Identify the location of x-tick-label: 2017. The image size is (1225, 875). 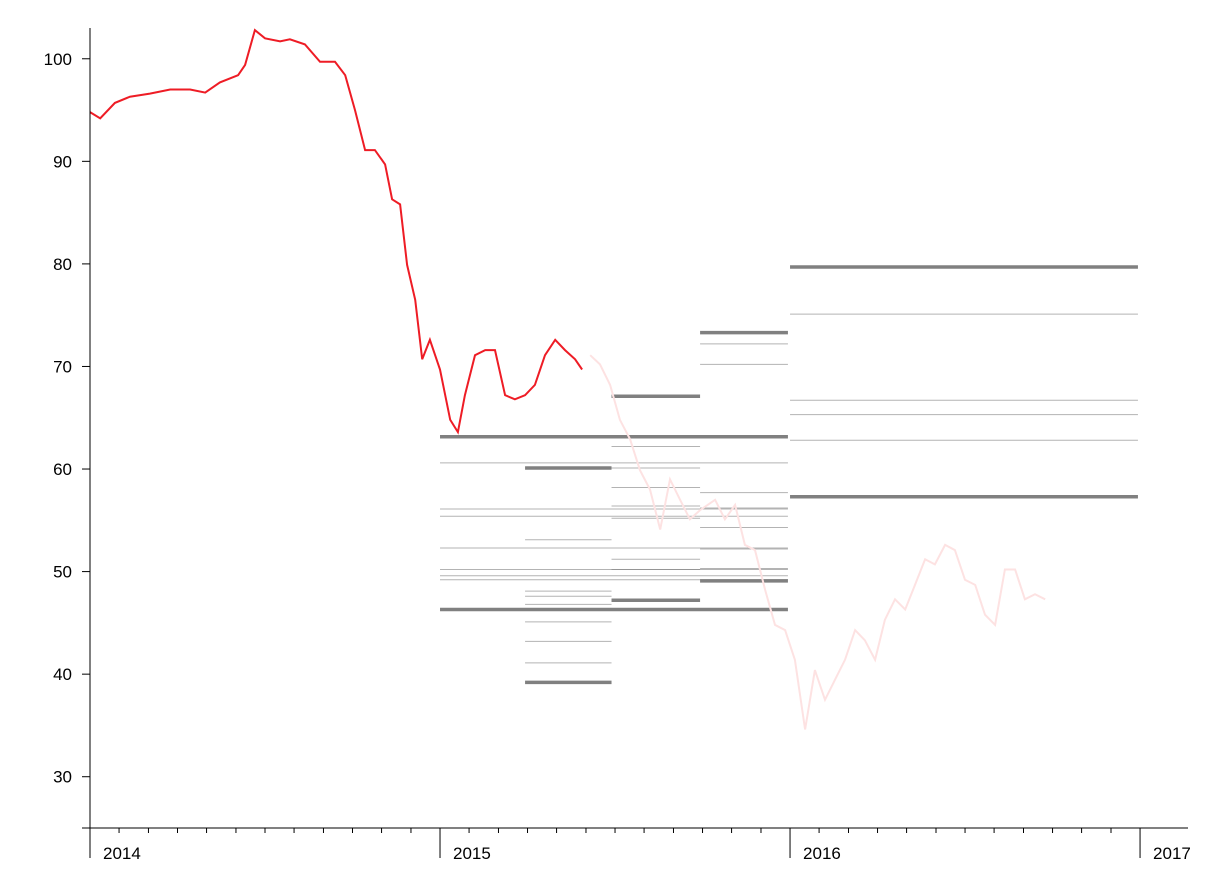
(1172, 853).